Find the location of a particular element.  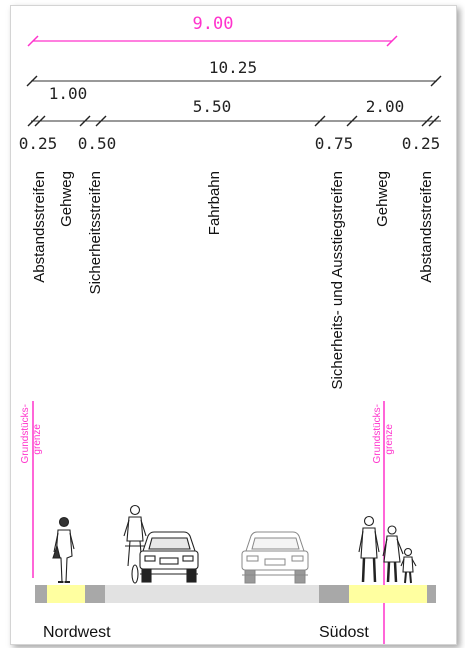

property-line-label-left-1: Grundstücks- is located at coordinates (25, 433).